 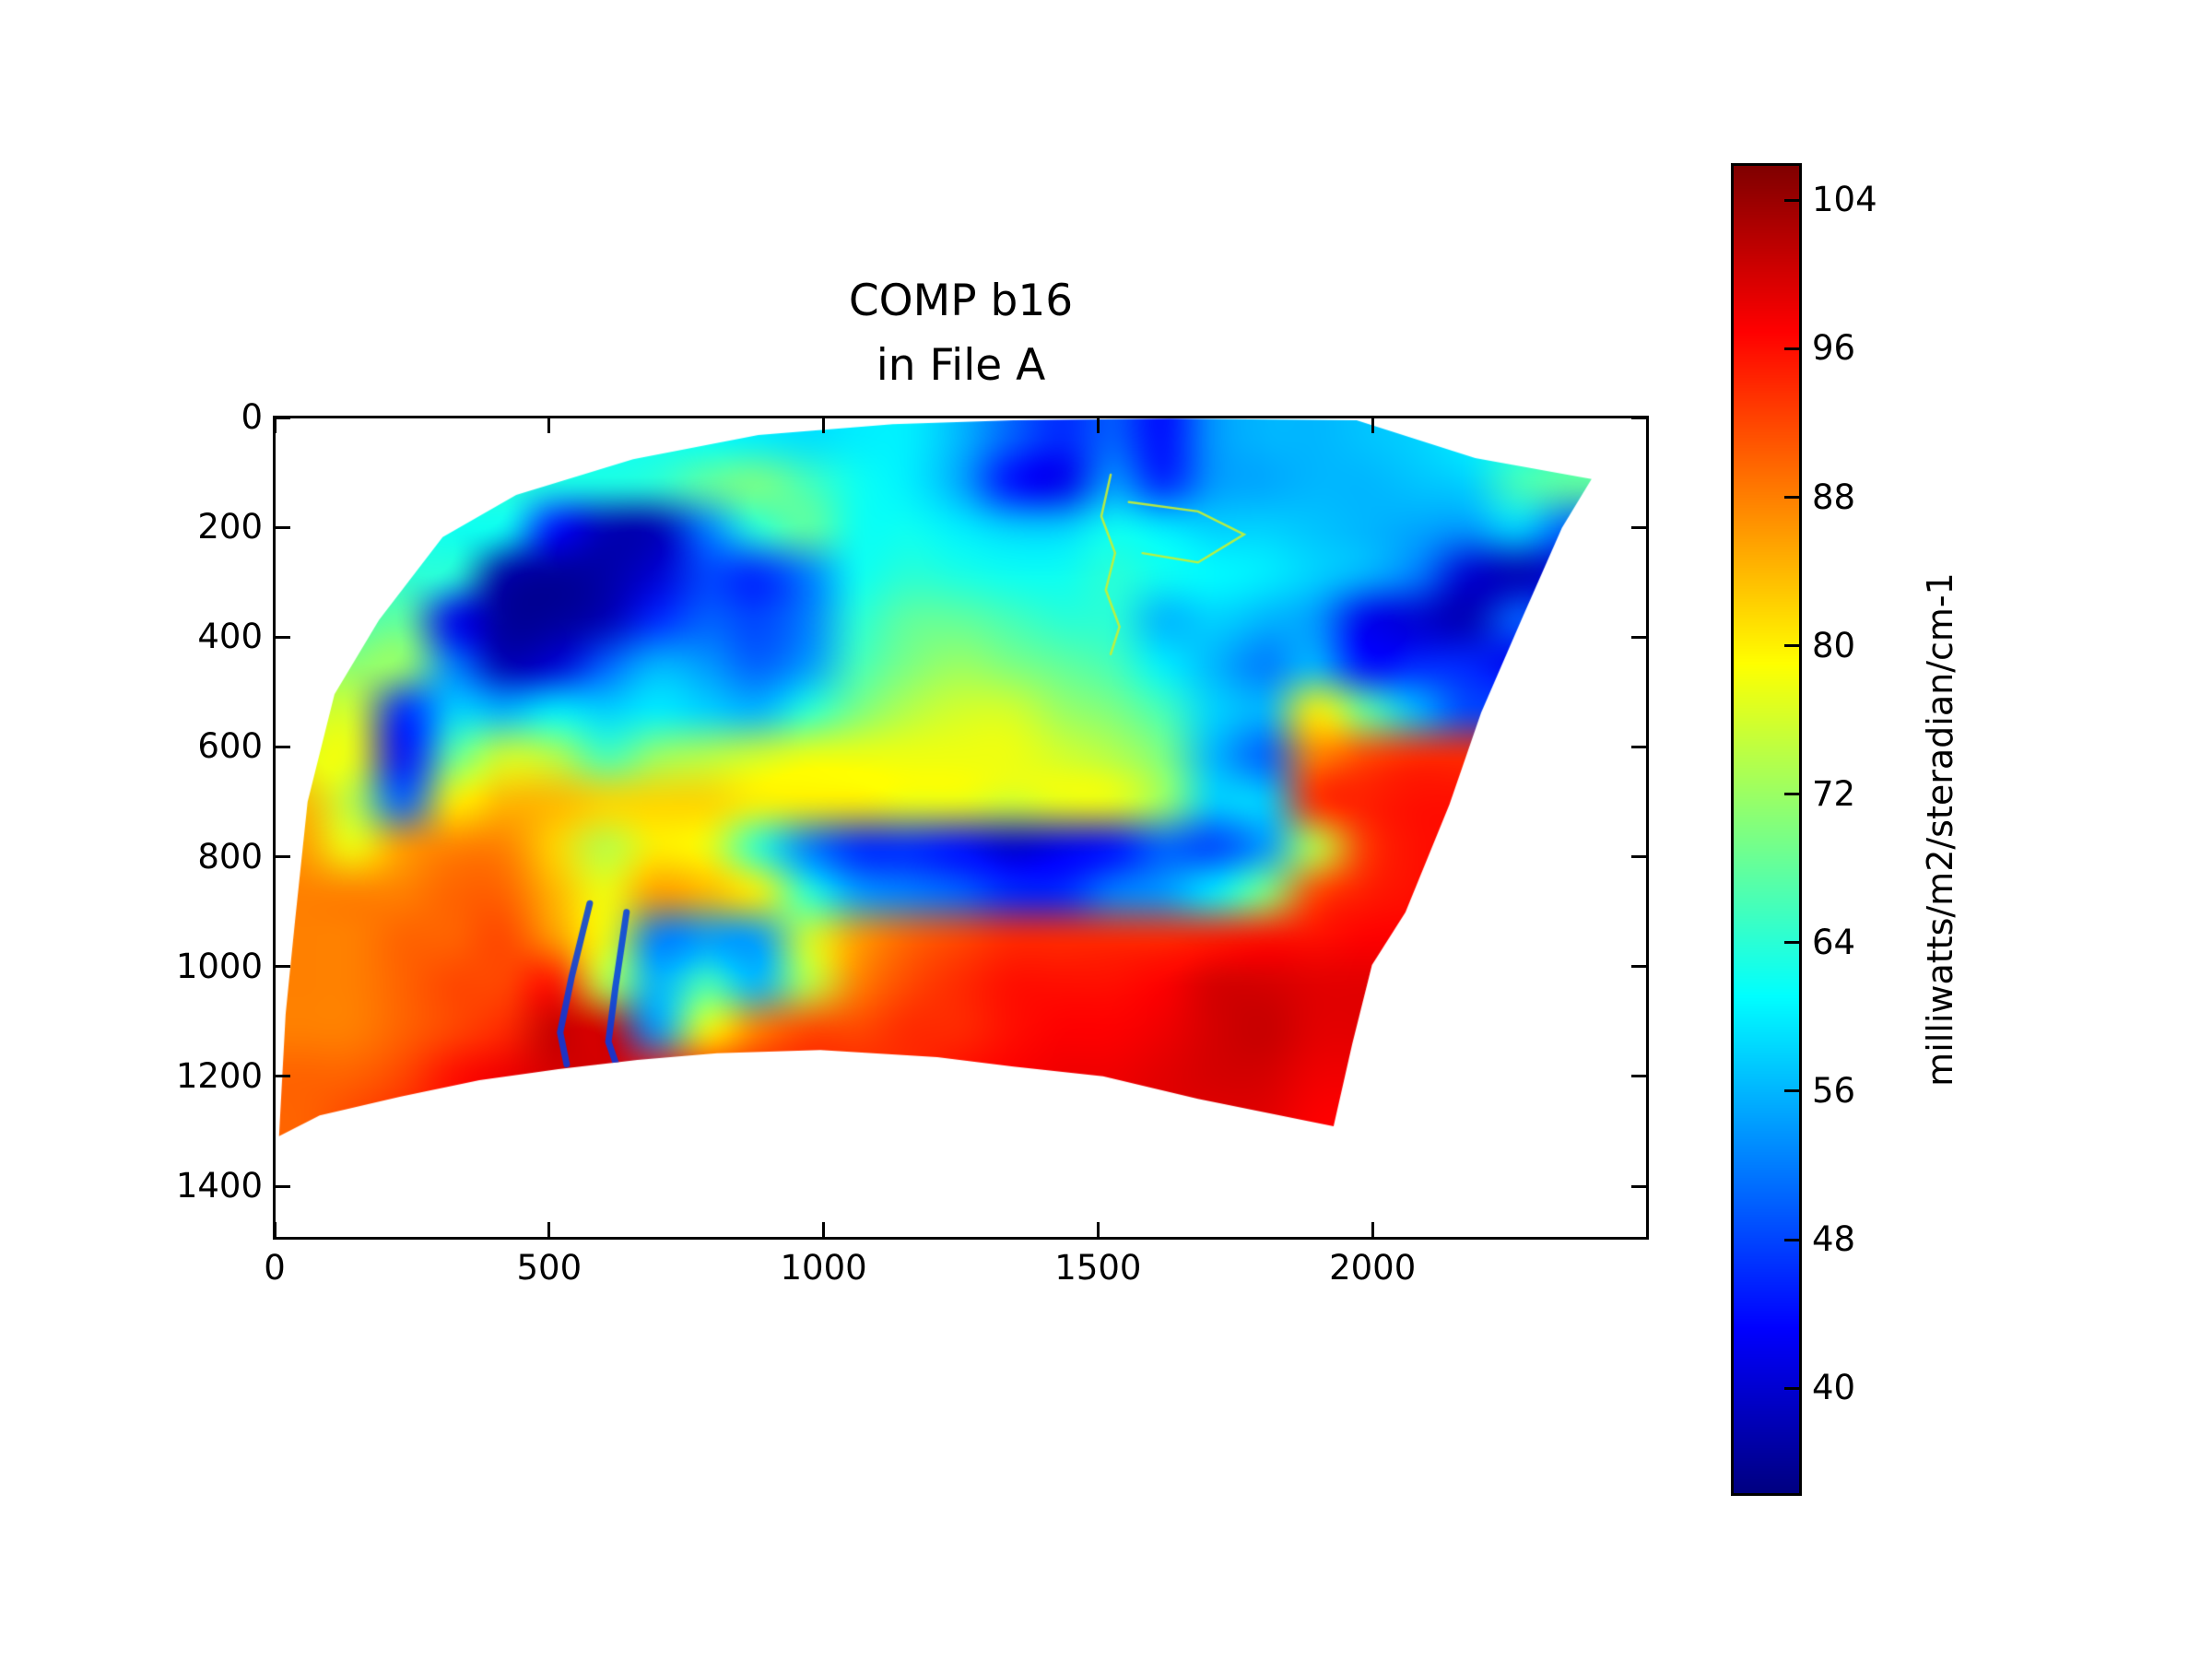 What do you see at coordinates (230, 746) in the screenshot?
I see `y-tick-label: 600` at bounding box center [230, 746].